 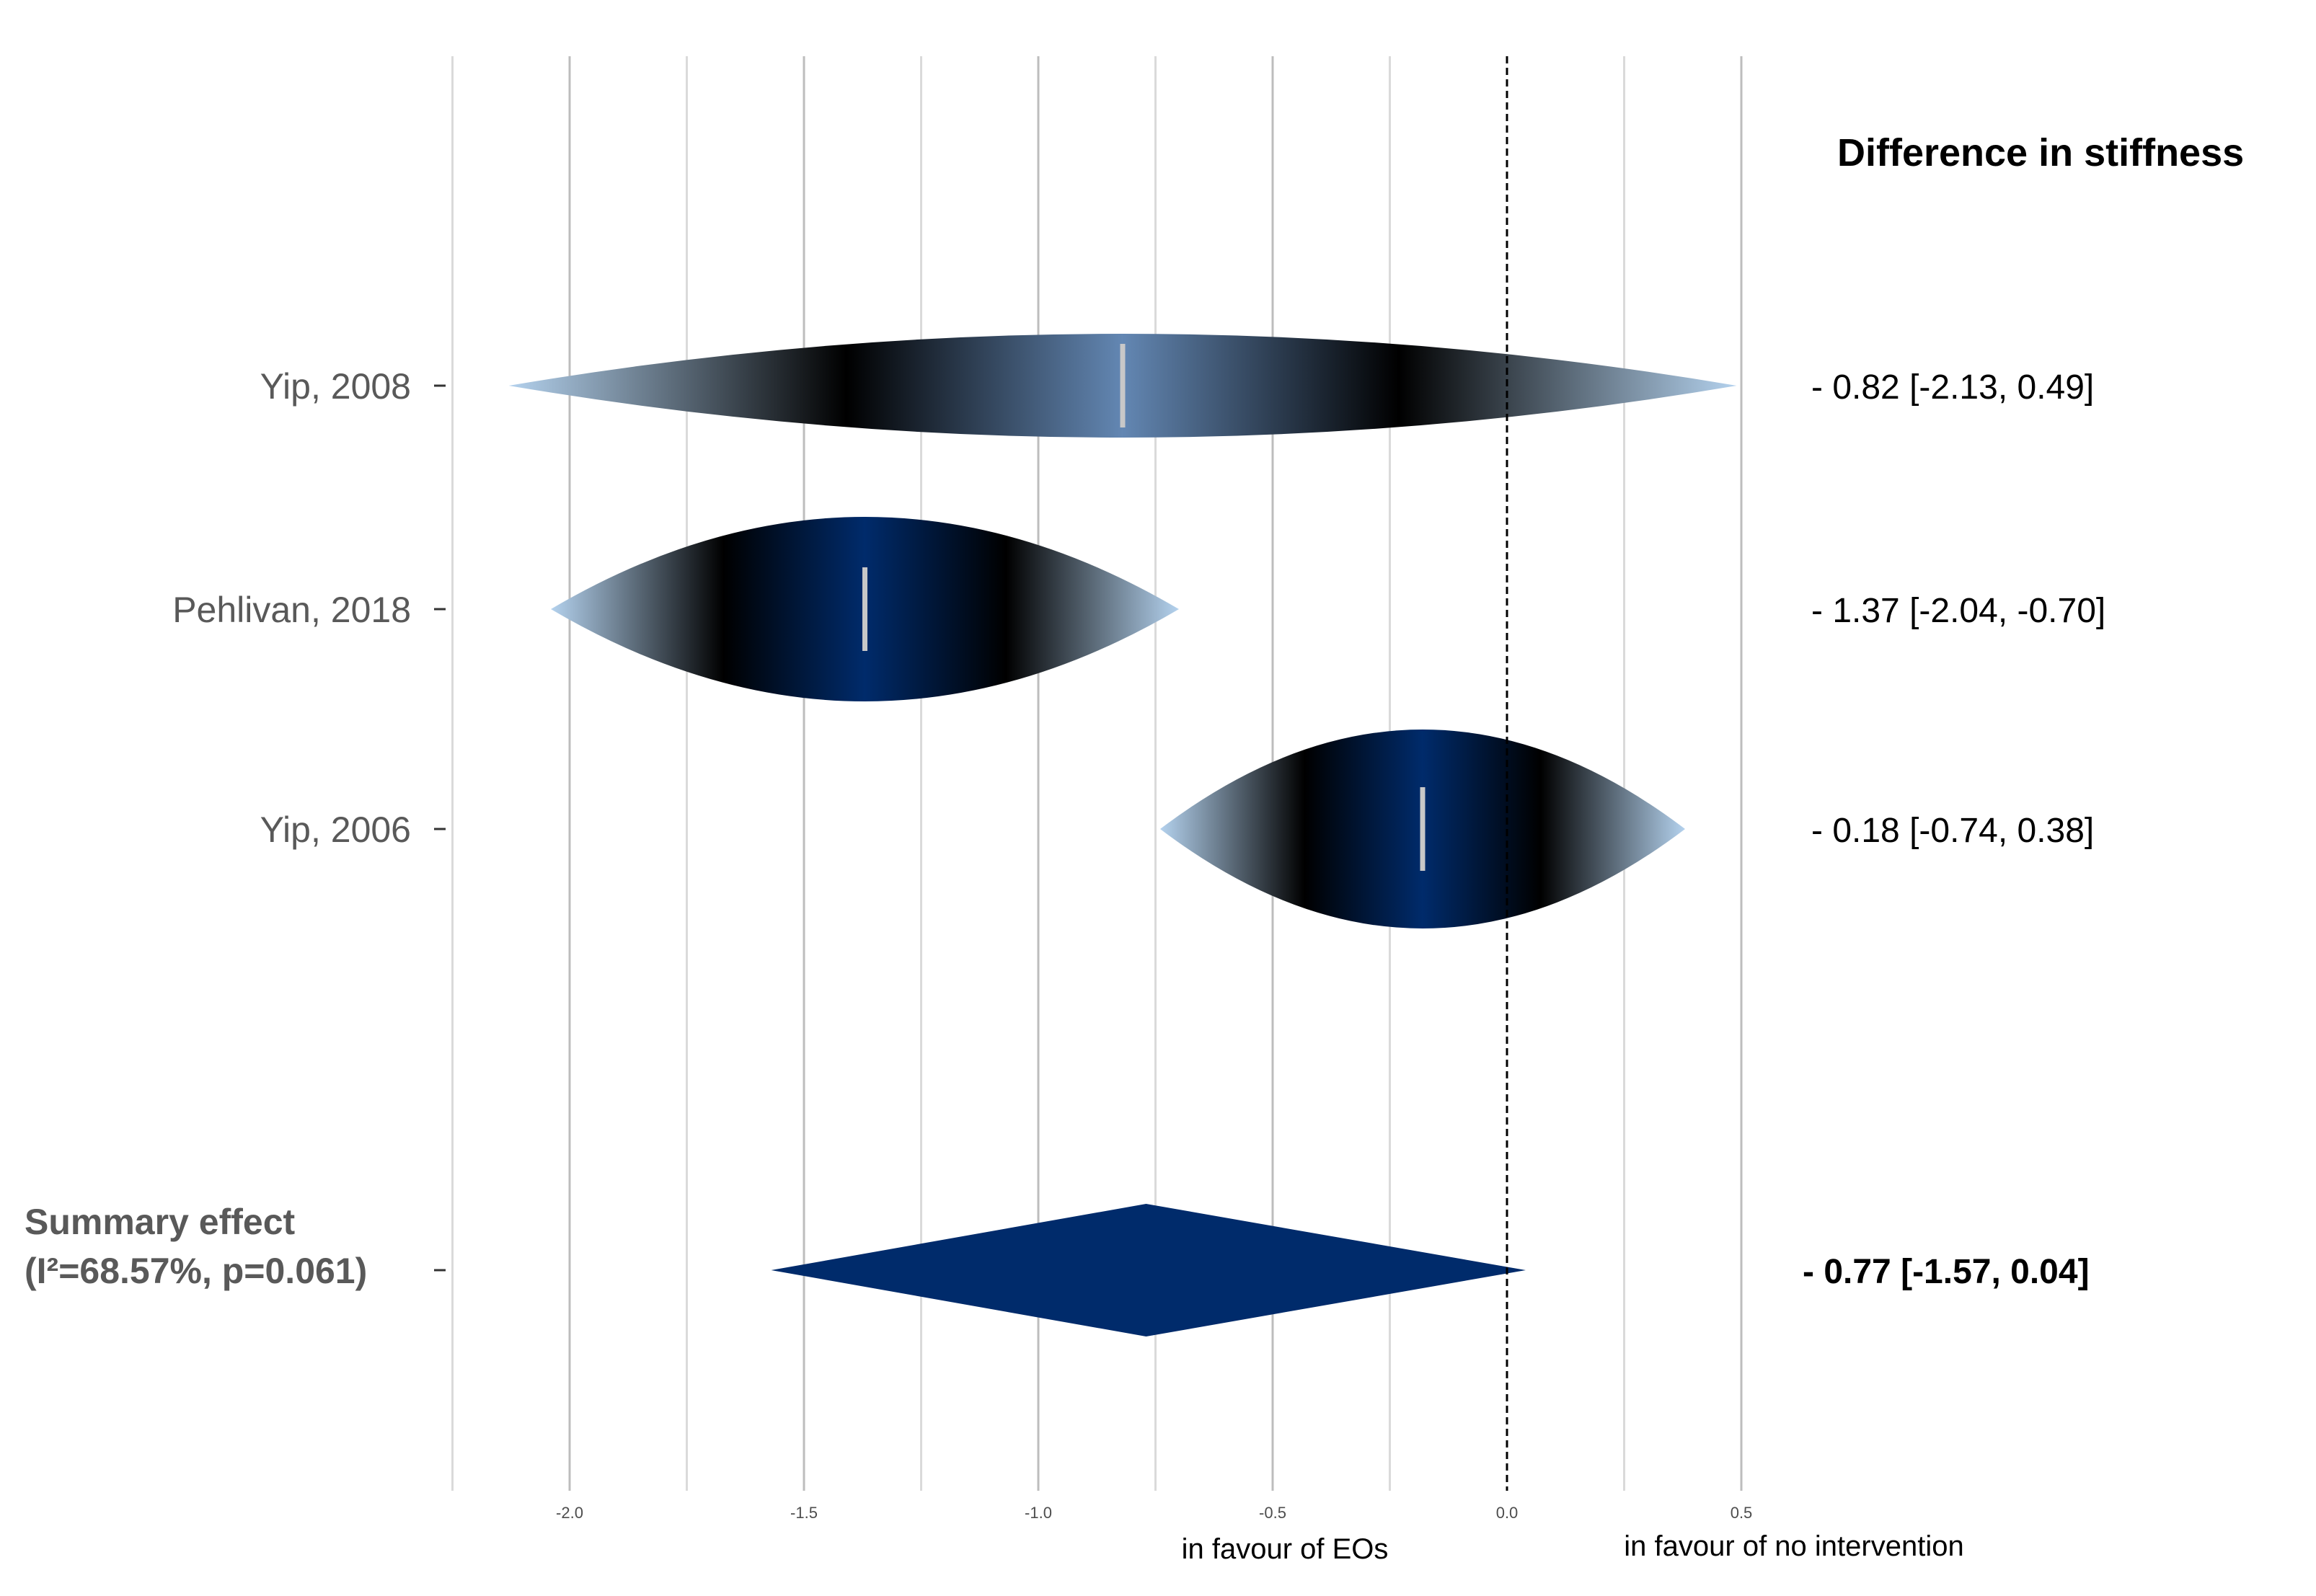 I want to click on summary-label-heterogeneity: (I²=68.57%, p=0.061), so click(x=196, y=1271).